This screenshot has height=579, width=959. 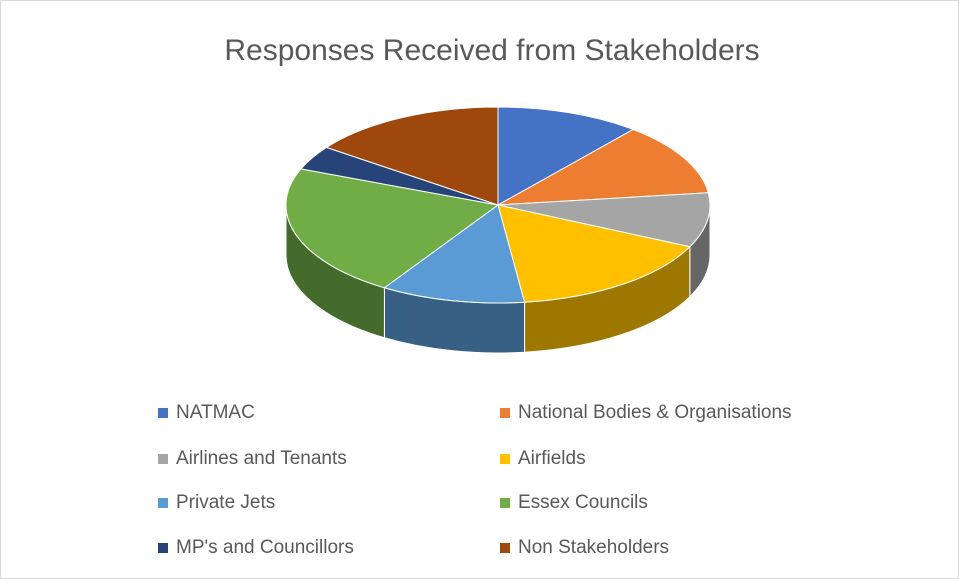 I want to click on legend-label: National Bodies & Organisations, so click(x=655, y=412).